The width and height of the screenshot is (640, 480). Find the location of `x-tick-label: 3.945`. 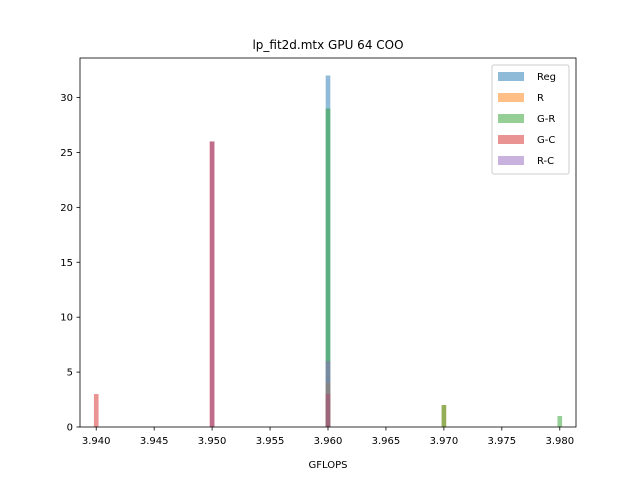

x-tick-label: 3.945 is located at coordinates (154, 441).